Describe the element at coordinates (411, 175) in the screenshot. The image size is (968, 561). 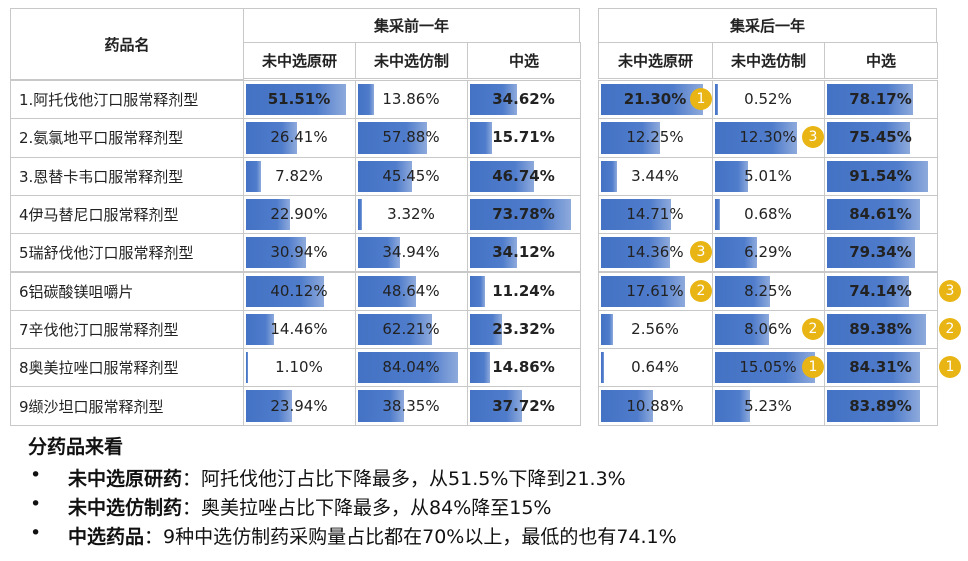
I see `cell-value: 45.45%` at that location.